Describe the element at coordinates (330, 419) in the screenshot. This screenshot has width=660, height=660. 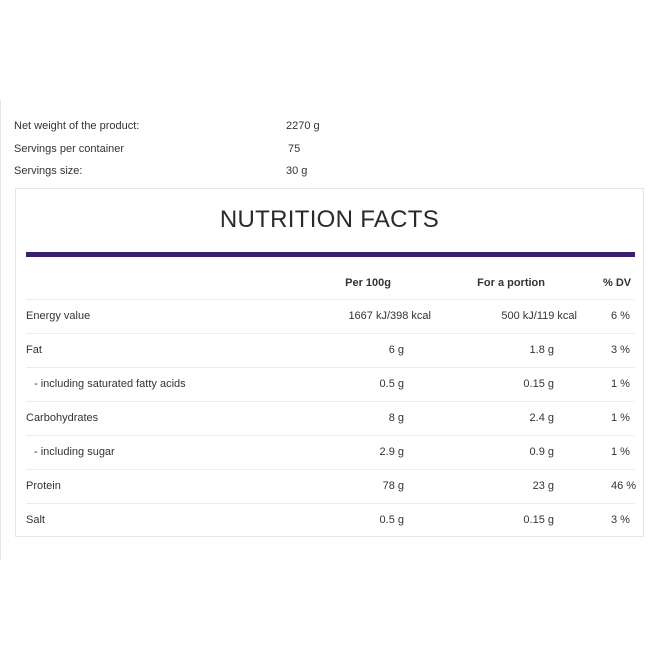
I see `table-row: Carbohydrates 8 g 2.4 g 1 %` at that location.